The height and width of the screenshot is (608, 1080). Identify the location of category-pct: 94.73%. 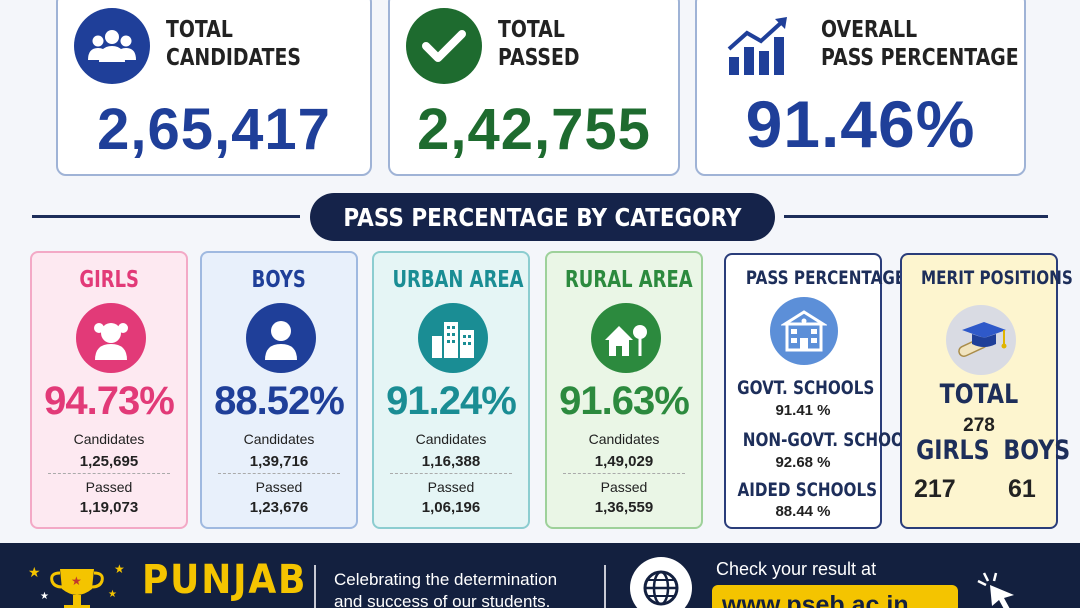
(109, 401).